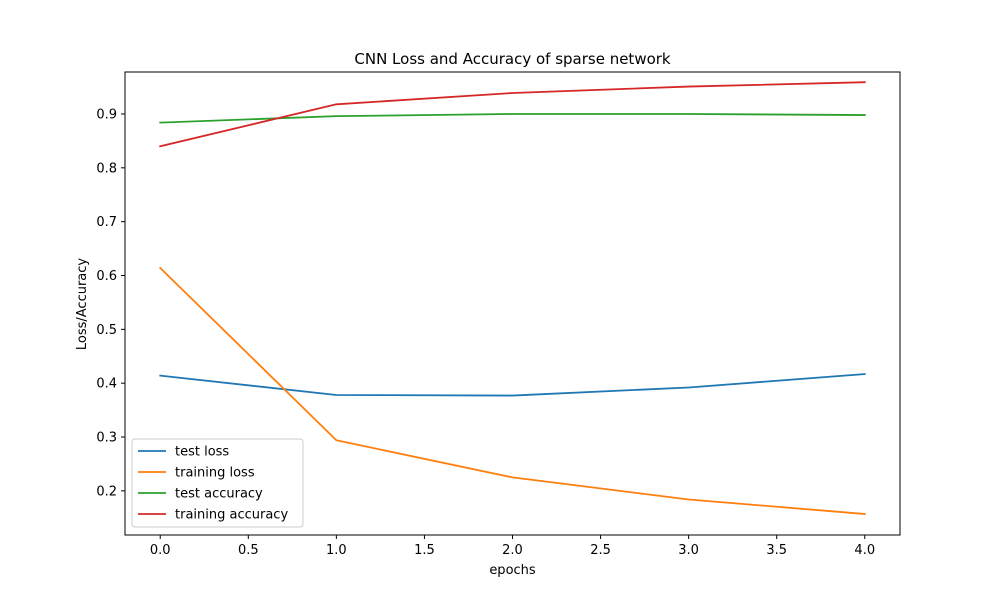  What do you see at coordinates (600, 550) in the screenshot?
I see `x-tick-label: 2.5` at bounding box center [600, 550].